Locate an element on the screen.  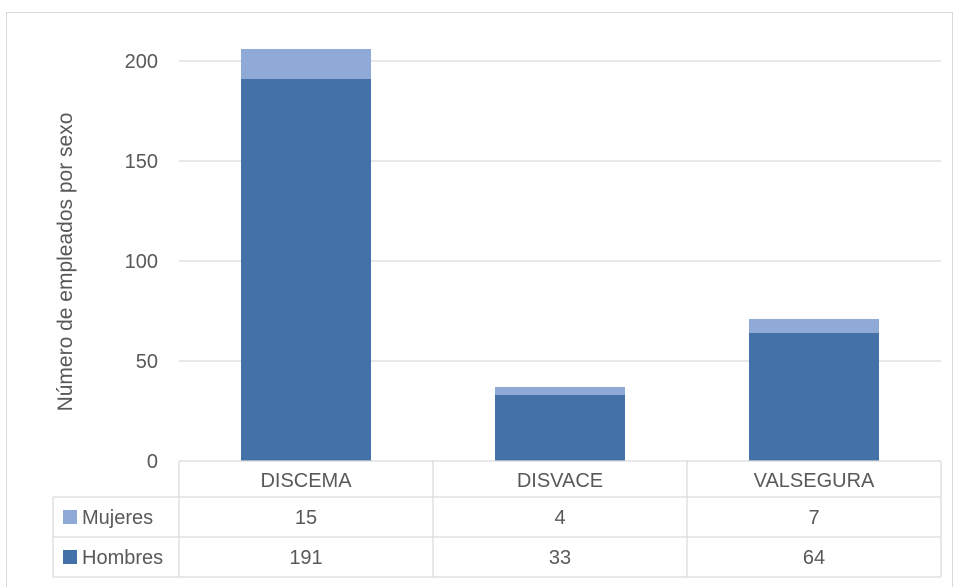
data-label-mujeres-disvace: 4 is located at coordinates (559, 518).